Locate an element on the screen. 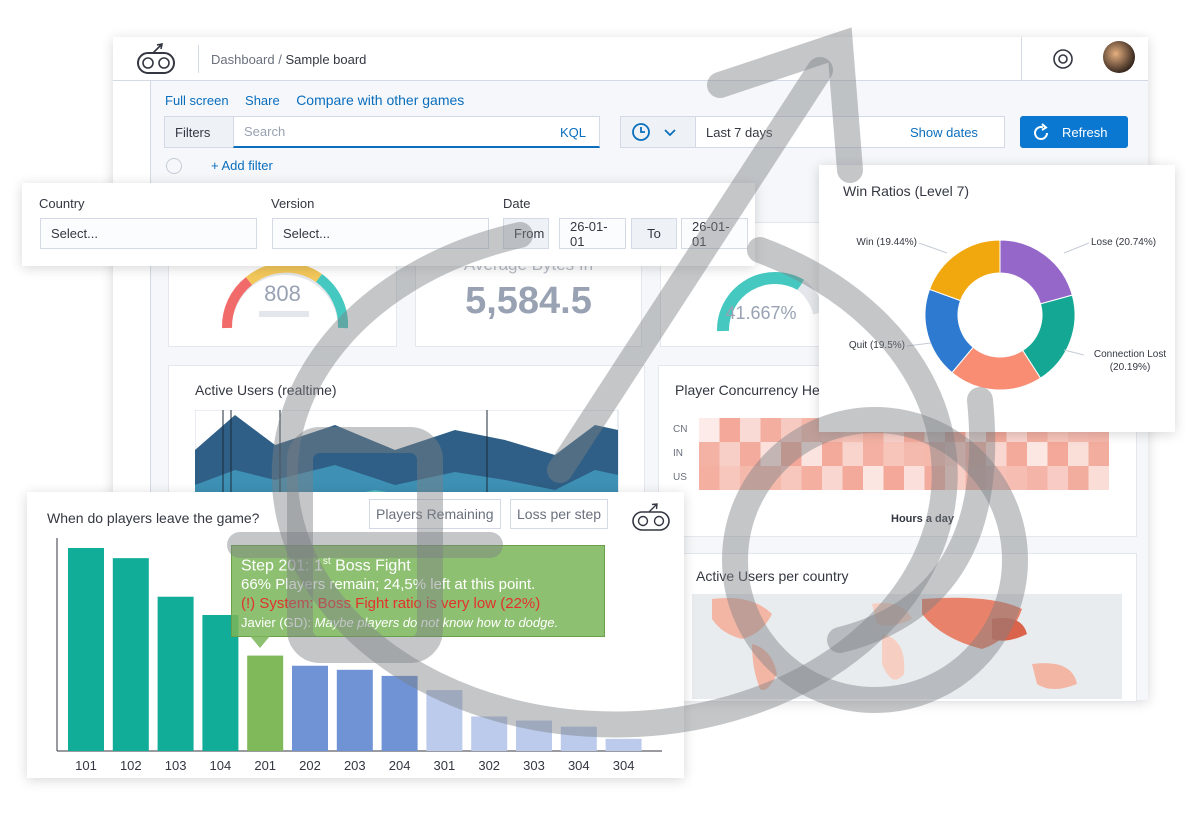 The image size is (1200, 817). time-range: Last 7 days is located at coordinates (850, 132).